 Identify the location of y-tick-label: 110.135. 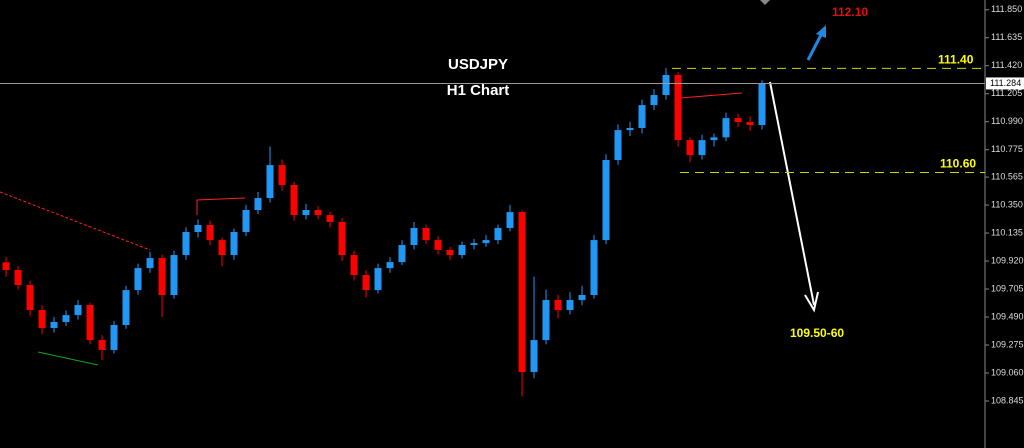
(1007, 232).